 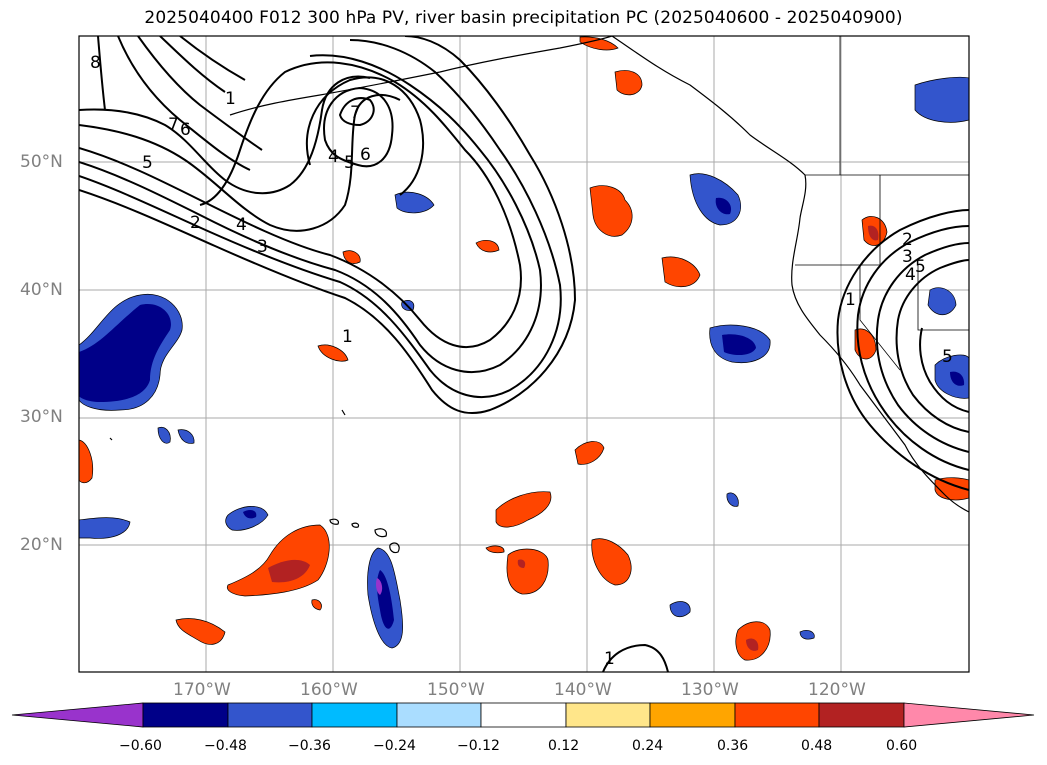 I want to click on lat-label-30n: 30°N, so click(x=41, y=417).